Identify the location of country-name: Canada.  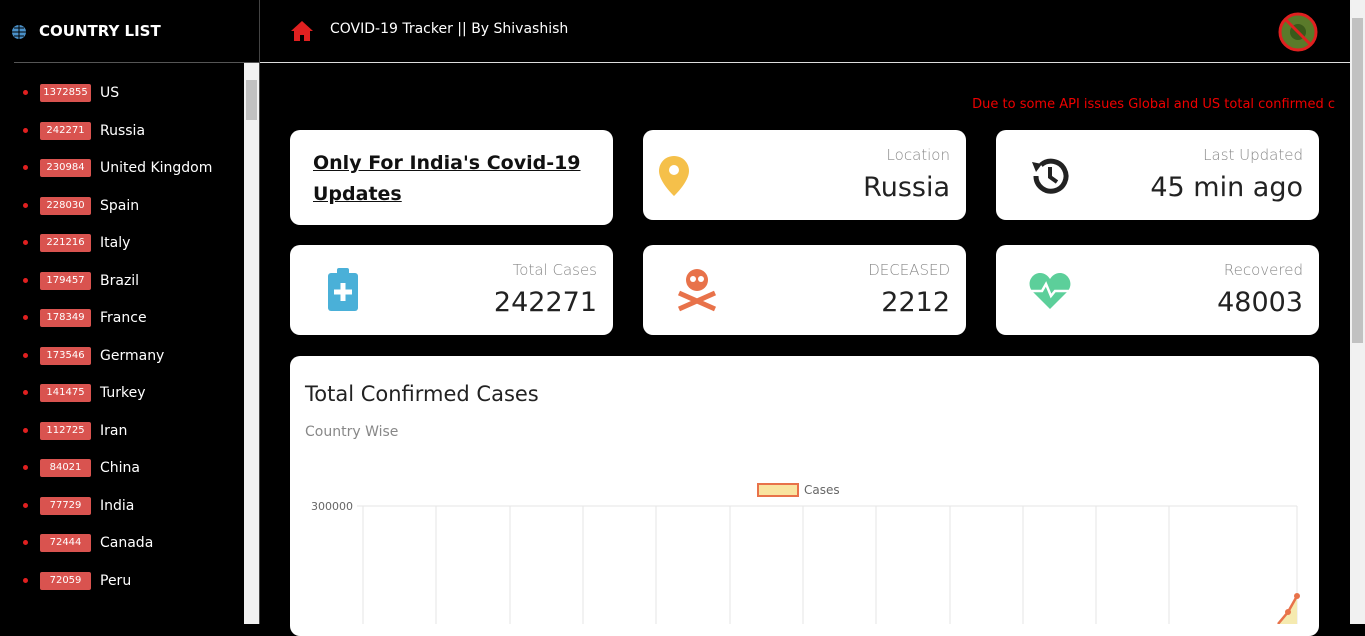
(127, 543).